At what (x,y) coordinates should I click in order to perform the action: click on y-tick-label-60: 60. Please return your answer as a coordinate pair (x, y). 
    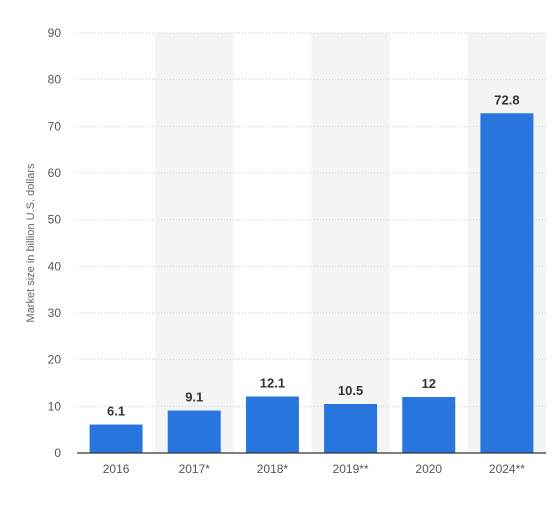
    Looking at the image, I should click on (55, 173).